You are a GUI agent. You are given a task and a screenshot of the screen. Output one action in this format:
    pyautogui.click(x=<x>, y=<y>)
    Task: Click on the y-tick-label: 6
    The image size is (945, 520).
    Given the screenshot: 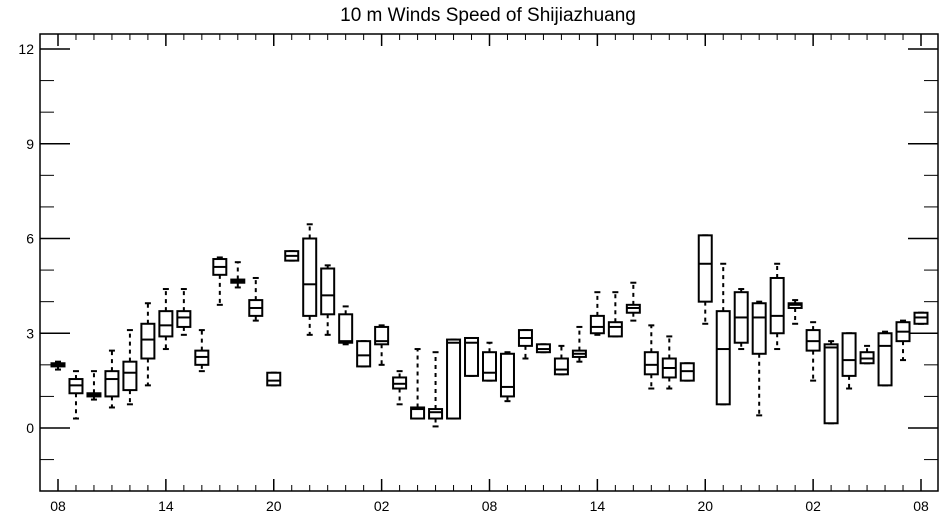 What is the action you would take?
    pyautogui.click(x=30, y=239)
    